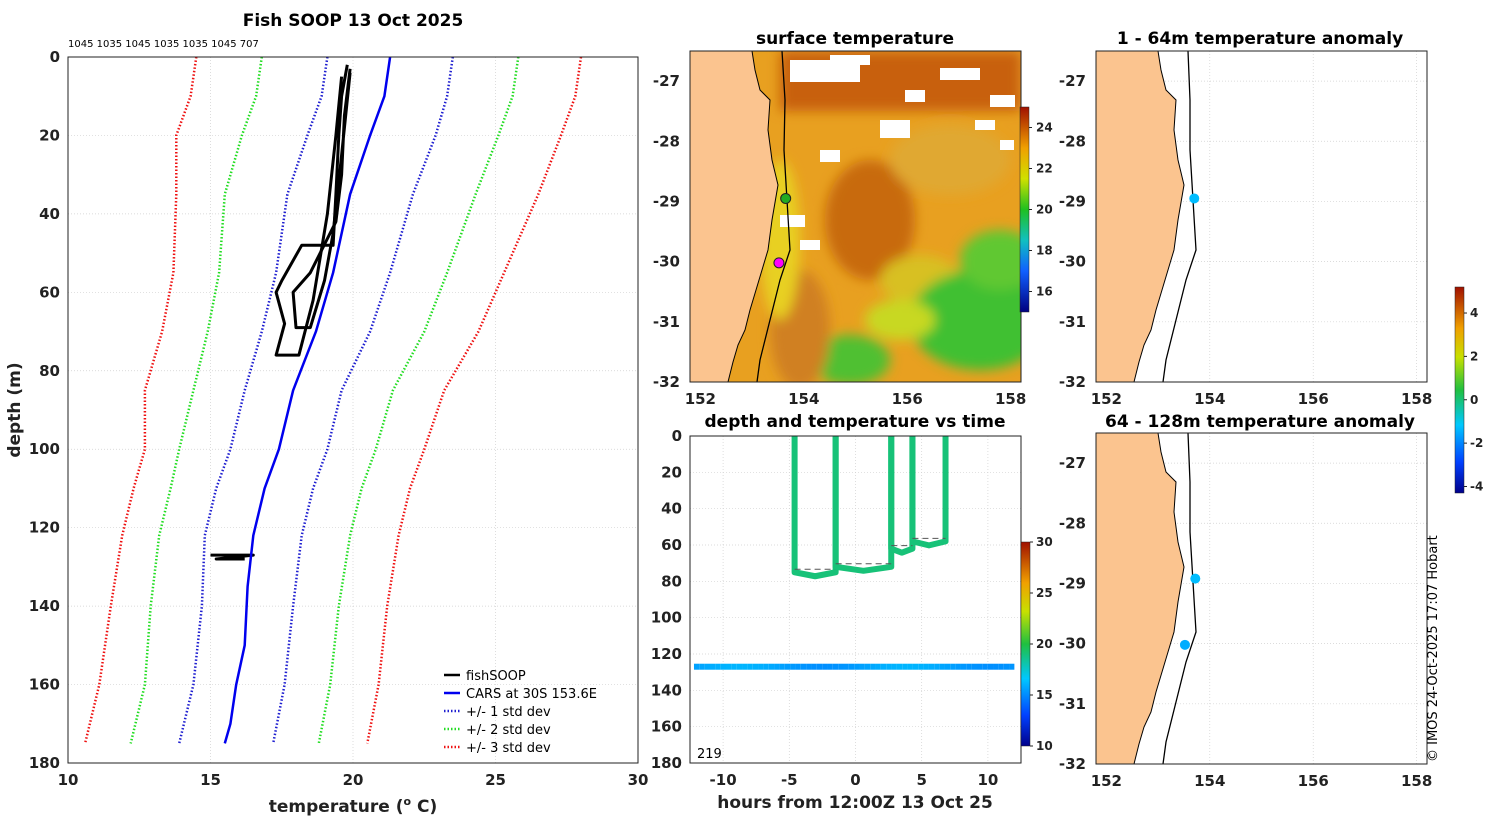 This screenshot has height=820, width=1500. What do you see at coordinates (1245, 622) in the screenshot?
I see `anomaly-64-128-ticks: 152 154 156 158 -27 -28 -29 -30 -31 -32` at bounding box center [1245, 622].